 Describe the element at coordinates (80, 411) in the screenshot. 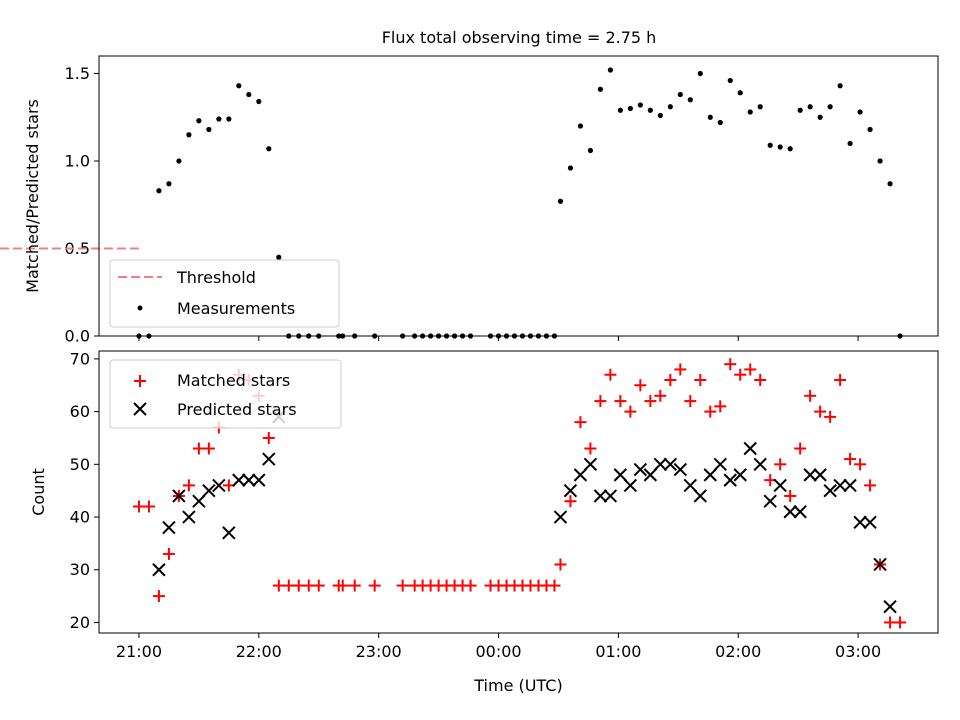

I see `y-tick-label: 60` at that location.